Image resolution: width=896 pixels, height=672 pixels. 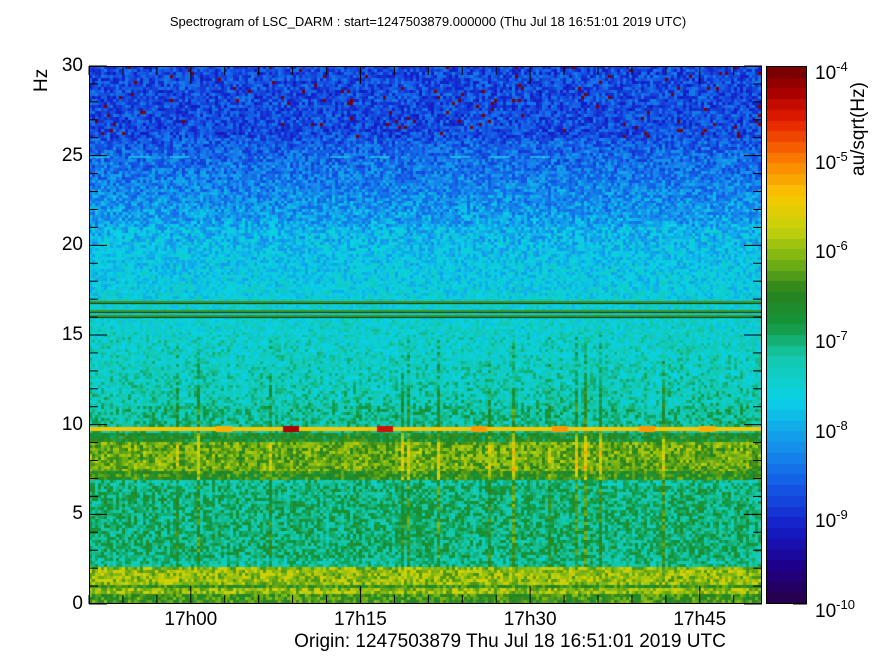 I want to click on colorbar-tick-label: 10⁻⁹, so click(x=831, y=518).